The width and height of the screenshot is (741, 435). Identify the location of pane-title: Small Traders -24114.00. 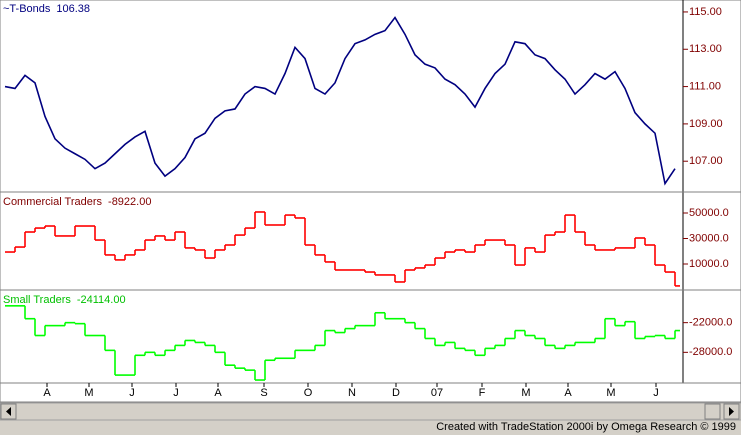
(64, 300).